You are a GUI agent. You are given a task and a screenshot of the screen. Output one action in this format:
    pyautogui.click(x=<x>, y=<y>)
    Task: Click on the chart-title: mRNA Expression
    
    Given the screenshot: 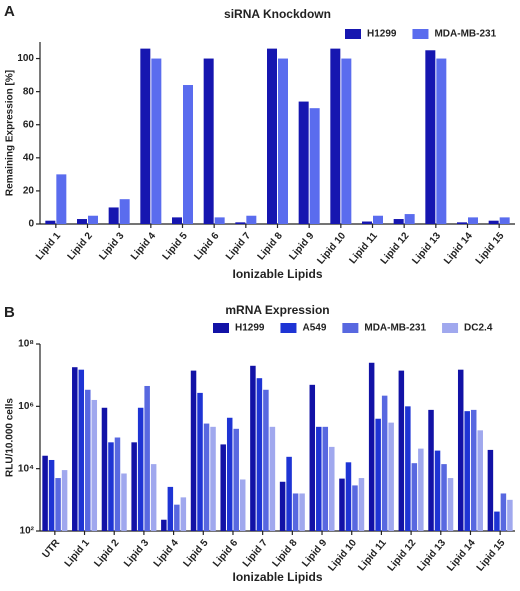 What is the action you would take?
    pyautogui.click(x=277, y=310)
    